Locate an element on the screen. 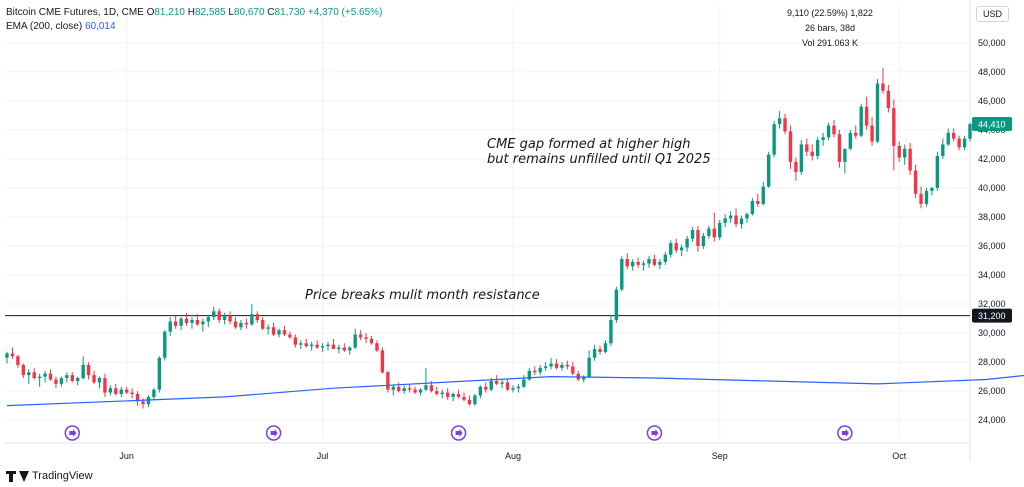  price-tick-label: 28,000 is located at coordinates (992, 362).